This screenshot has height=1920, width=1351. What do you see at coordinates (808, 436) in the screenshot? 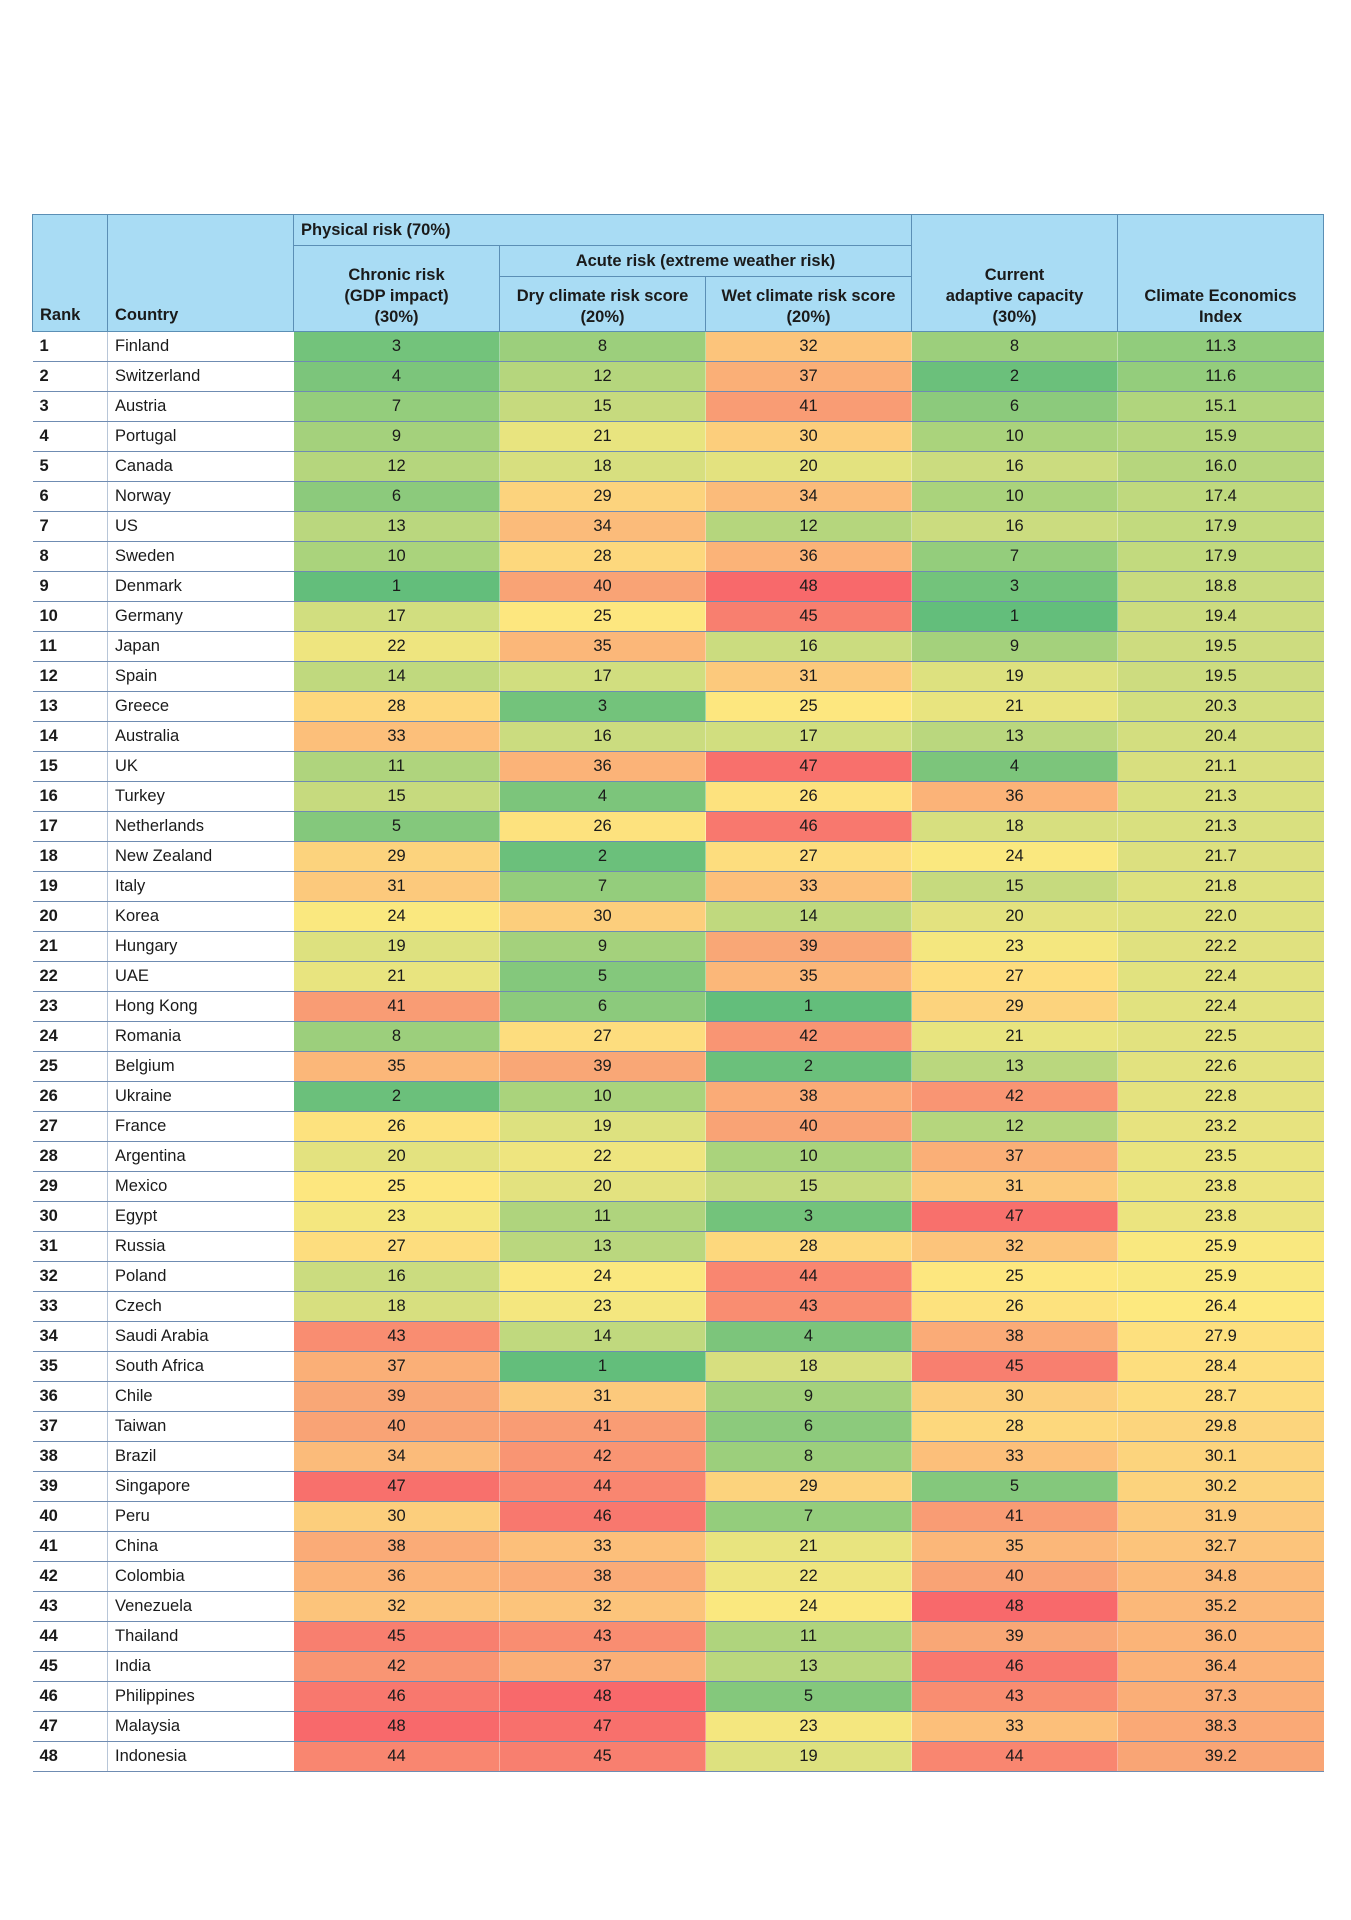
I see `wet-climate-risk-cell: 30` at bounding box center [808, 436].